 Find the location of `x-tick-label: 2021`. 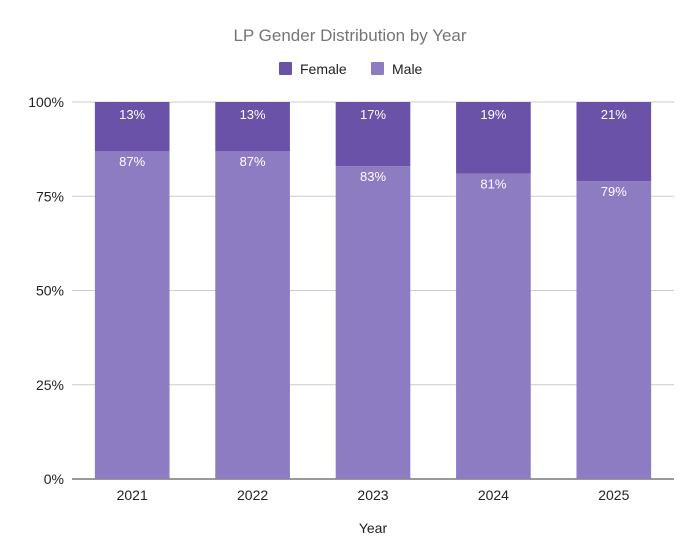

x-tick-label: 2021 is located at coordinates (132, 495).